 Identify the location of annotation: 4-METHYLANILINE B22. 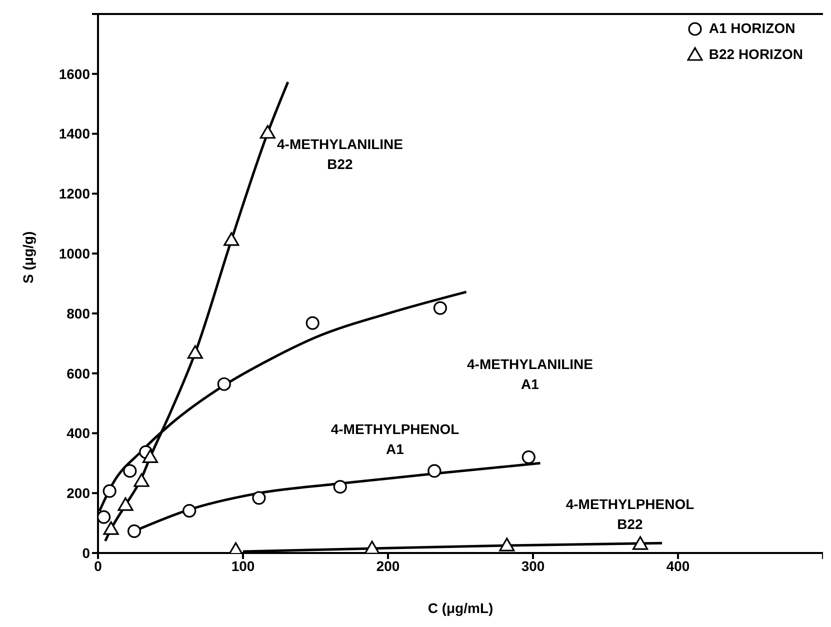
(340, 154).